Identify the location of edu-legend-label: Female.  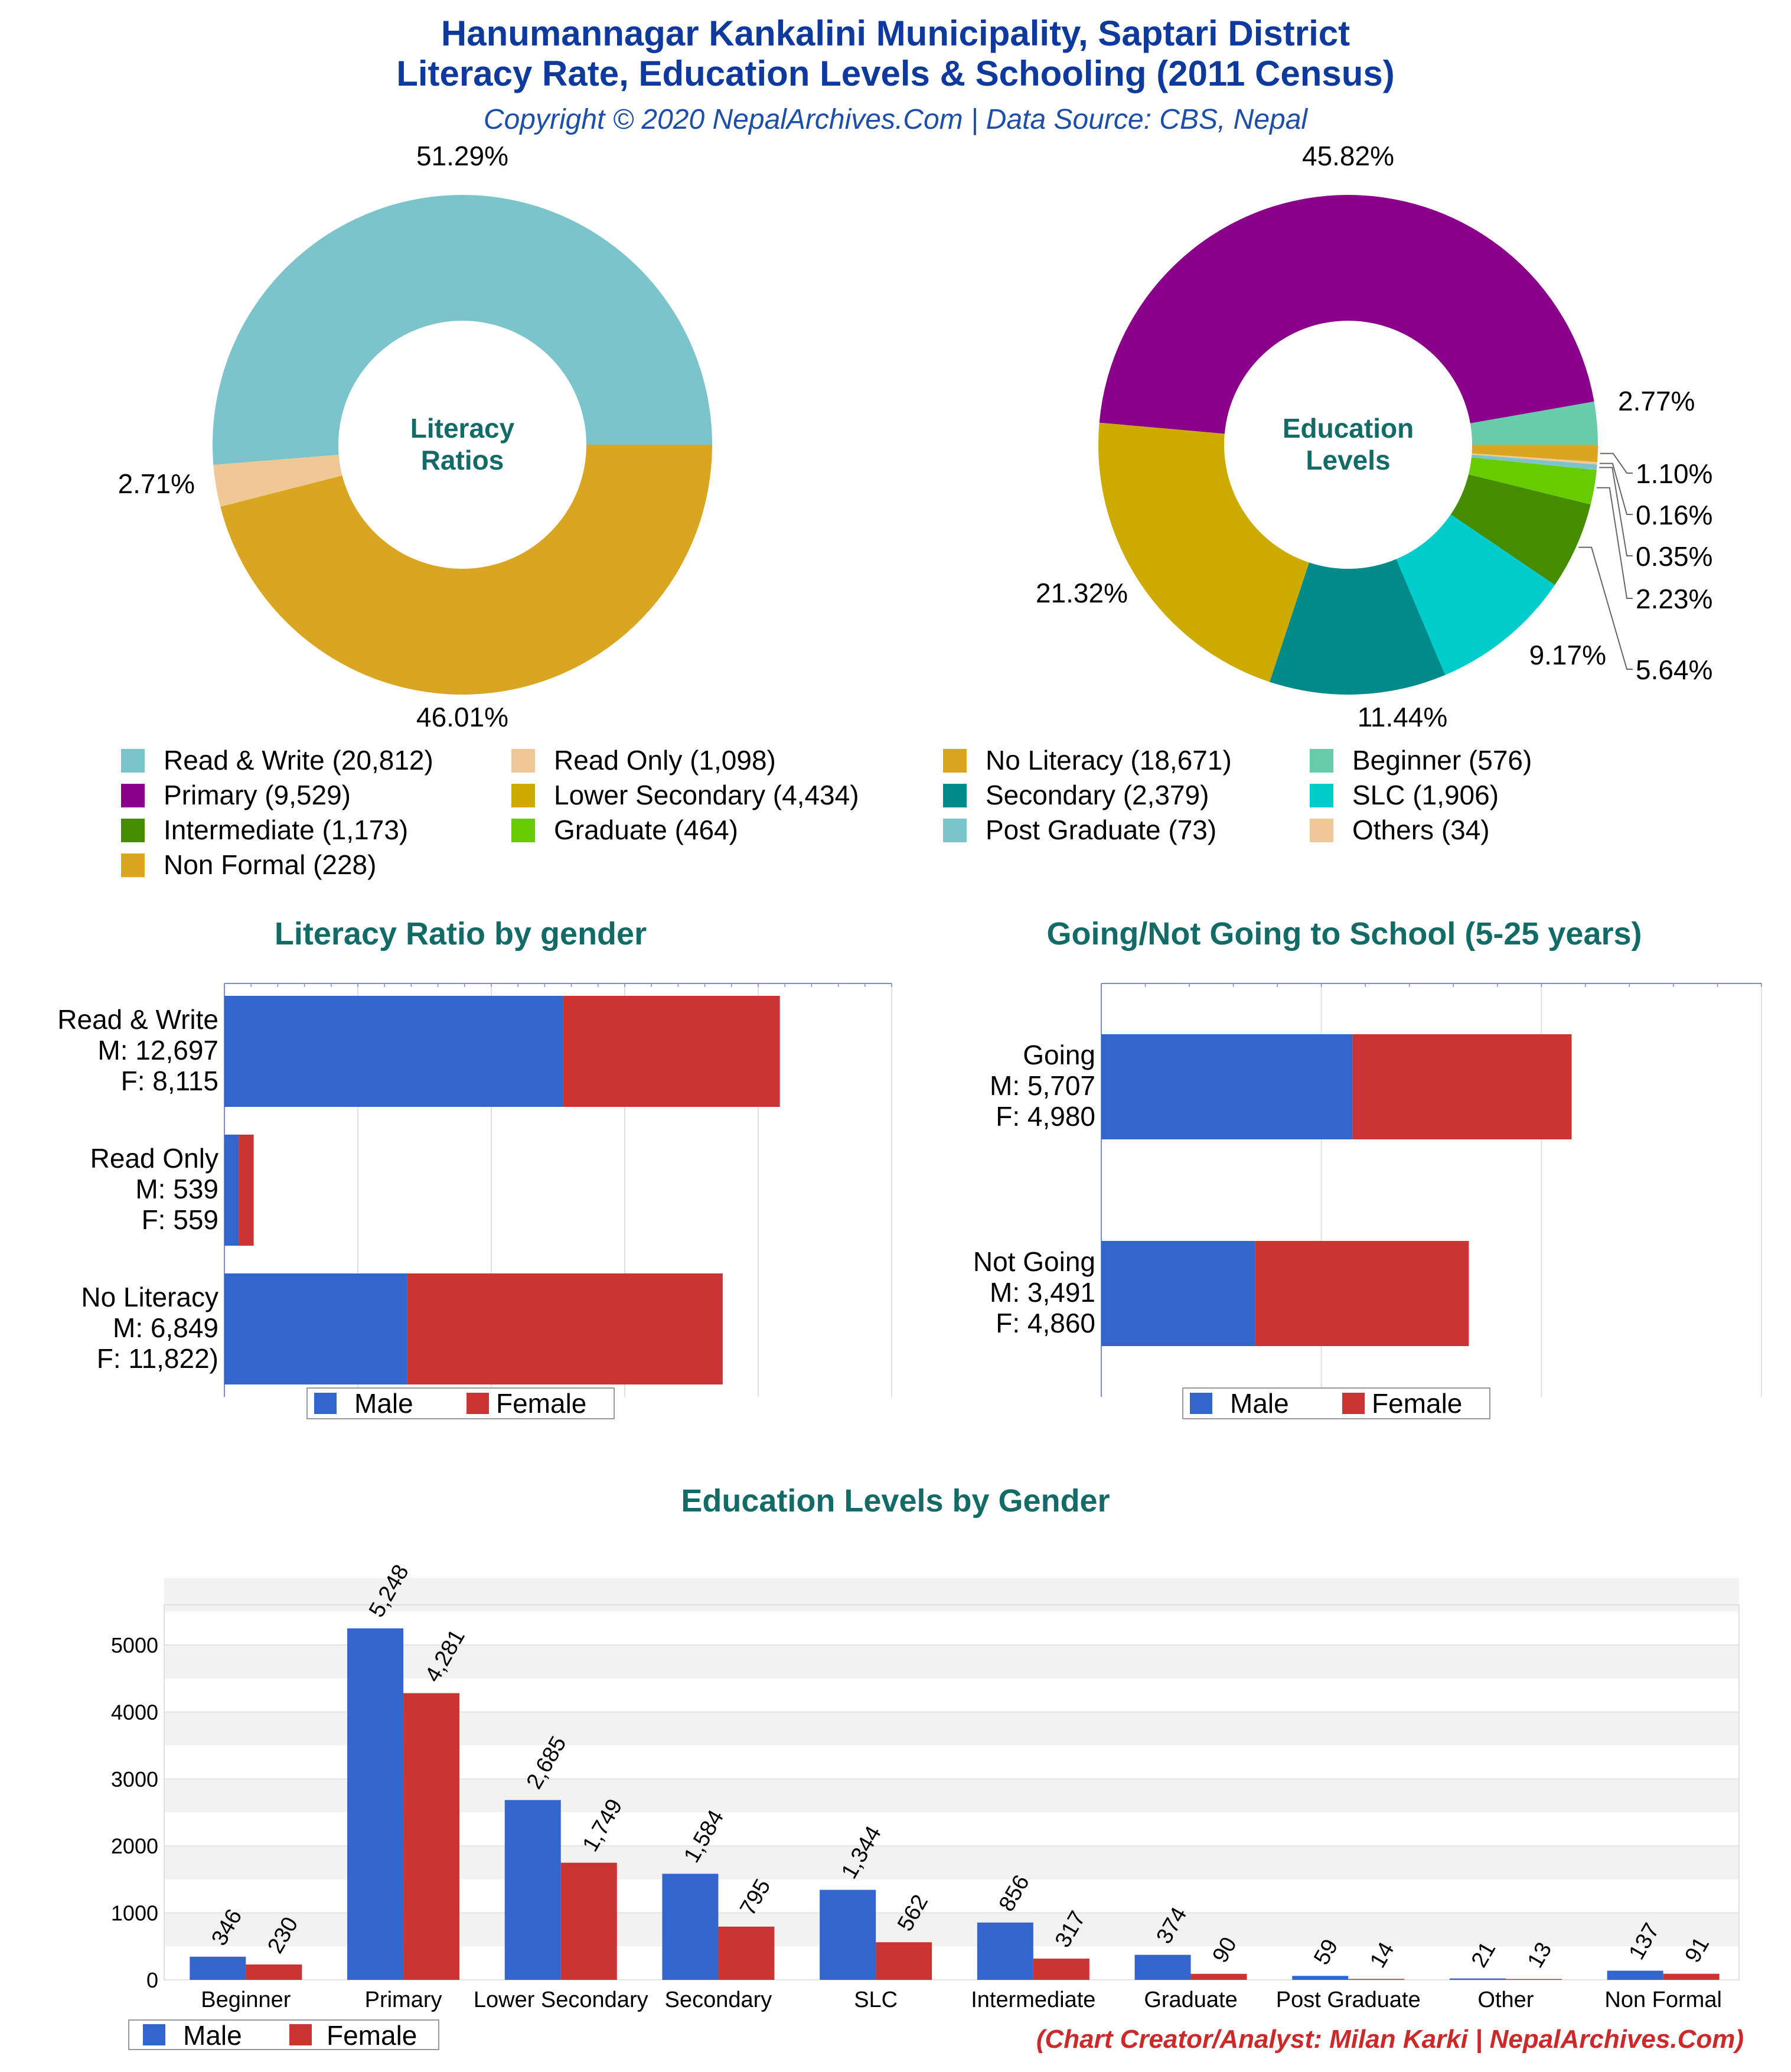
(372, 2035).